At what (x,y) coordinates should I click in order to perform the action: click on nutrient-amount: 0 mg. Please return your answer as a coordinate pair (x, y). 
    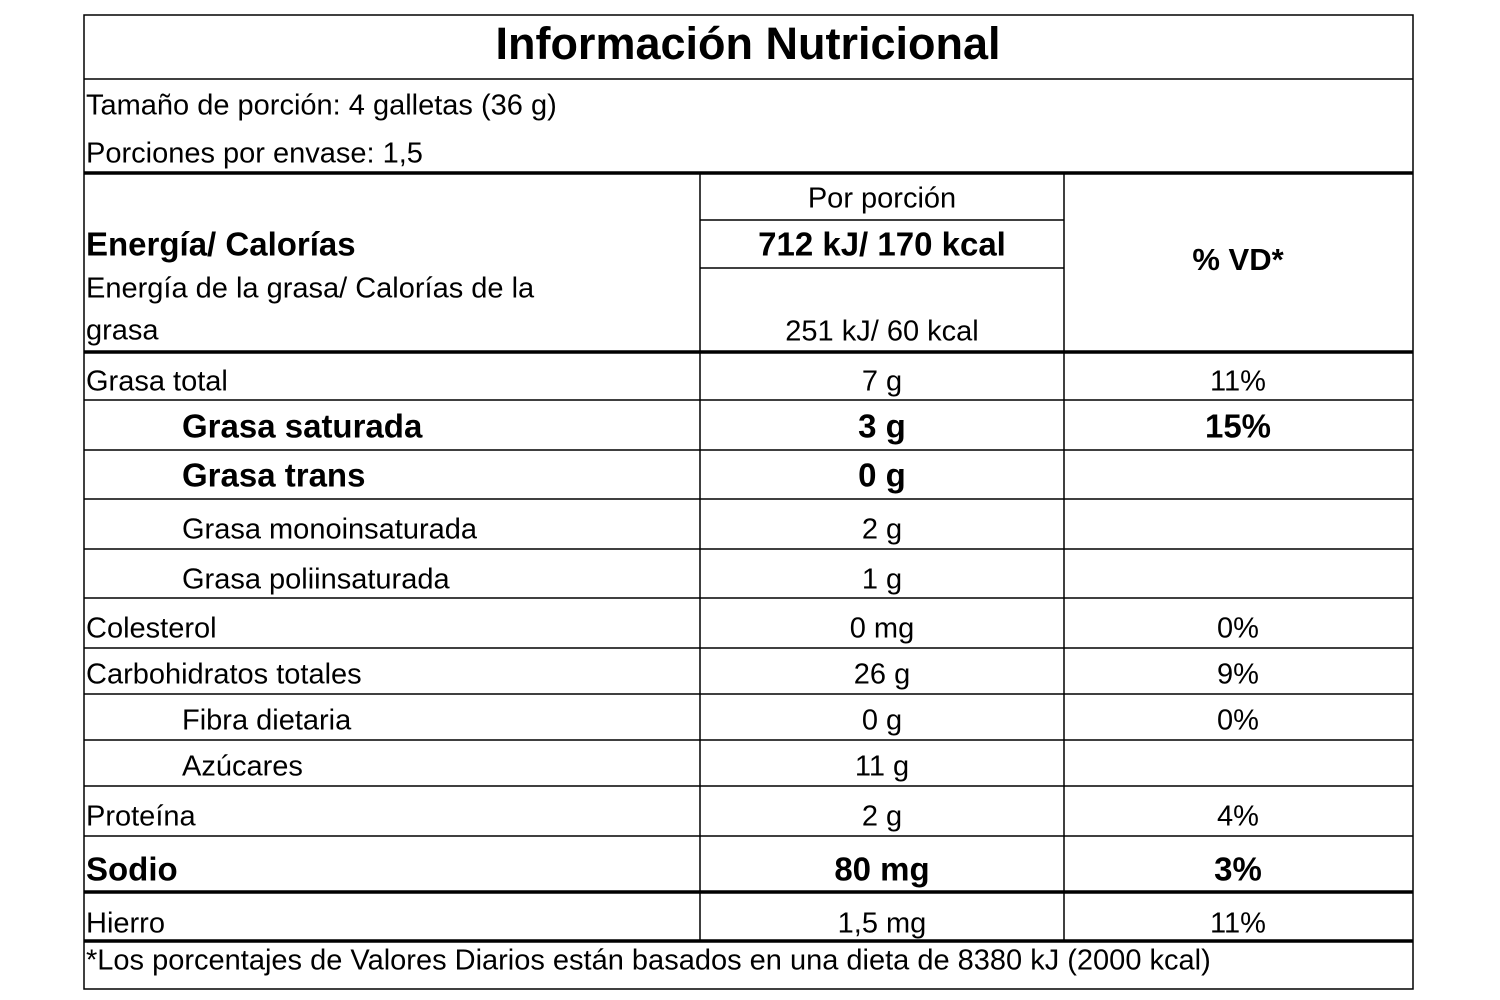
    Looking at the image, I should click on (882, 629).